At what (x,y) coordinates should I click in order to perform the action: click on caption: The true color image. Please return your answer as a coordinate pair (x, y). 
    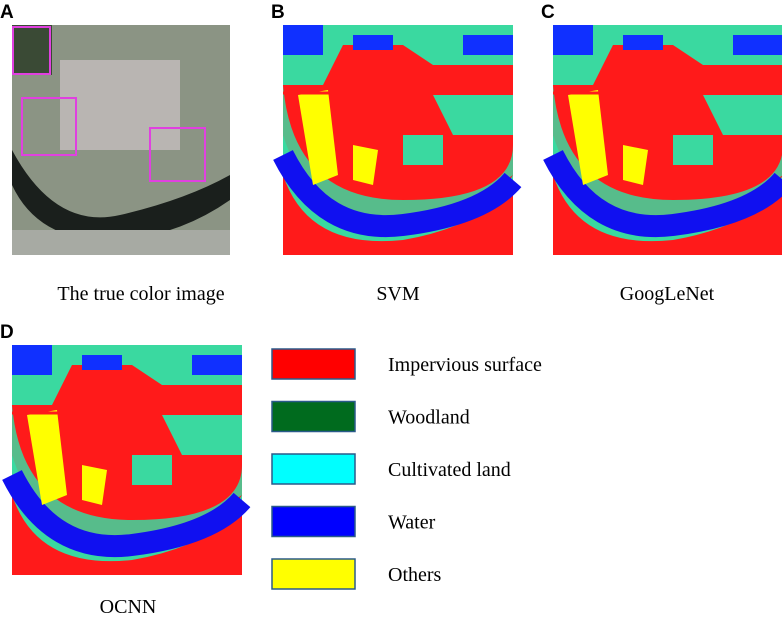
    Looking at the image, I should click on (140, 294).